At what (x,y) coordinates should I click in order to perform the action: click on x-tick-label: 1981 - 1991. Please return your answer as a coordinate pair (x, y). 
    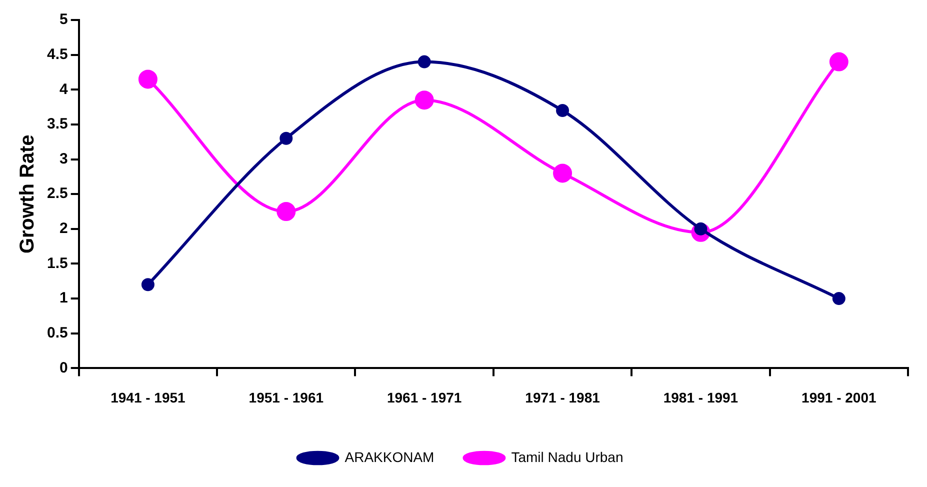
    Looking at the image, I should click on (700, 397).